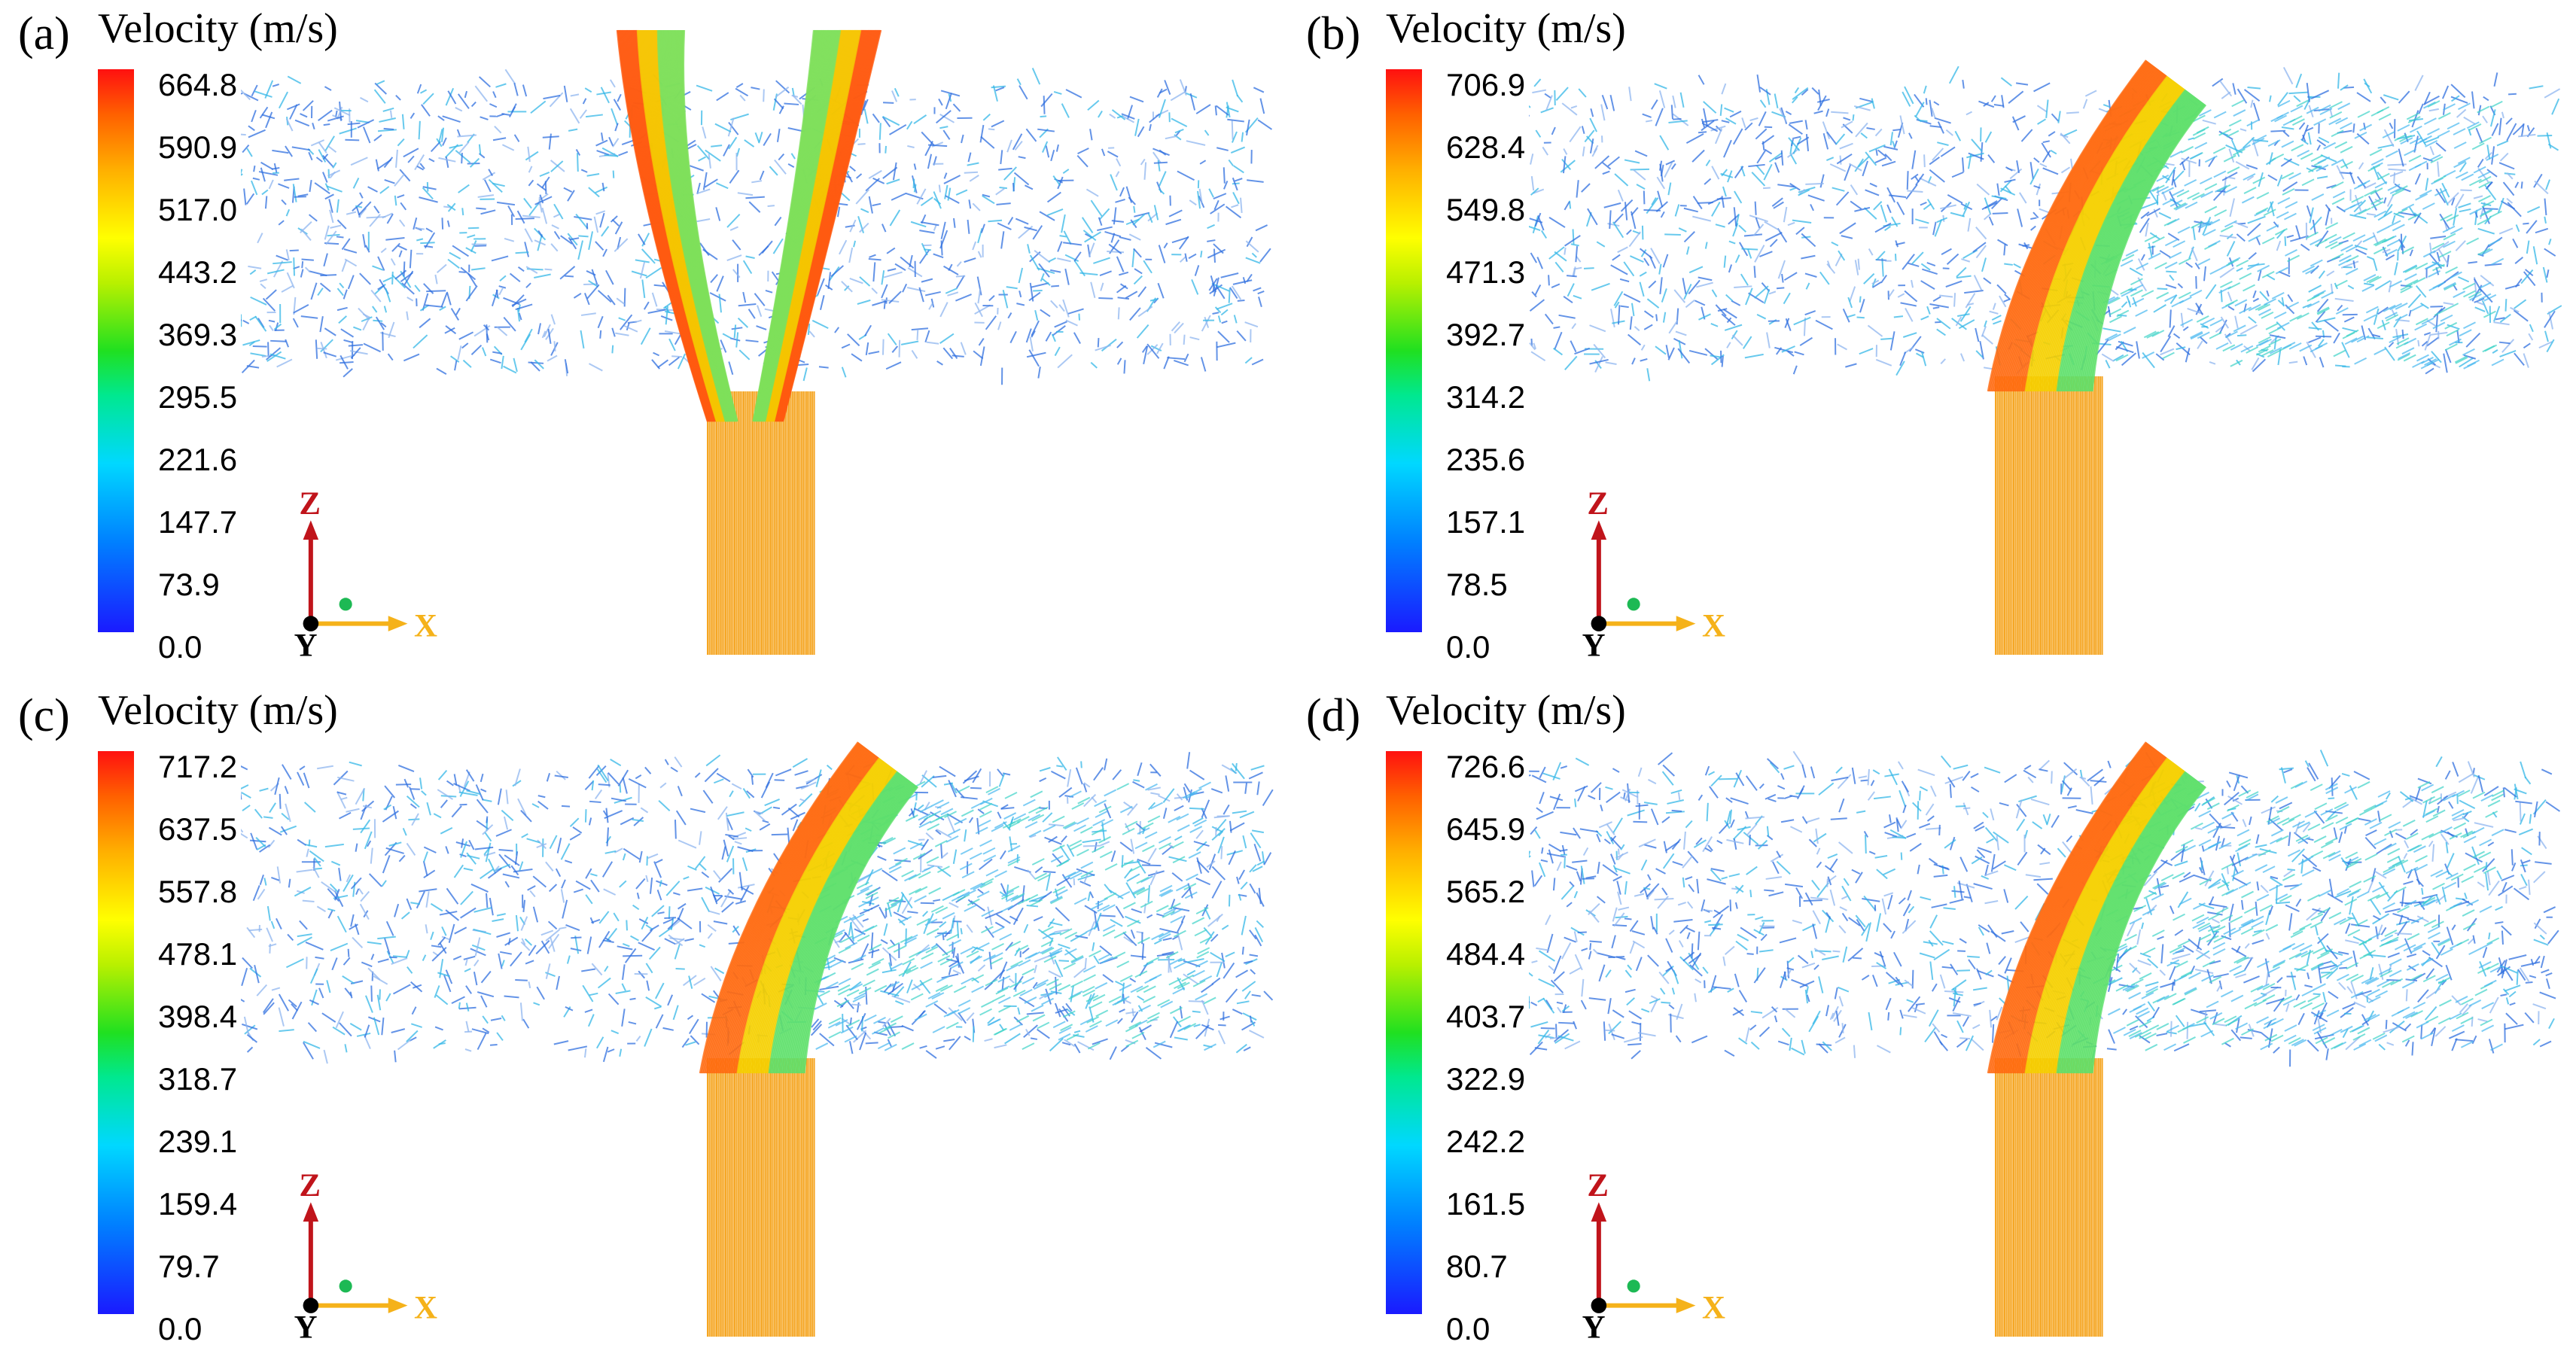 This screenshot has width=2576, height=1363. What do you see at coordinates (198, 1141) in the screenshot?
I see `colorbar-tick-label: 239.1` at bounding box center [198, 1141].